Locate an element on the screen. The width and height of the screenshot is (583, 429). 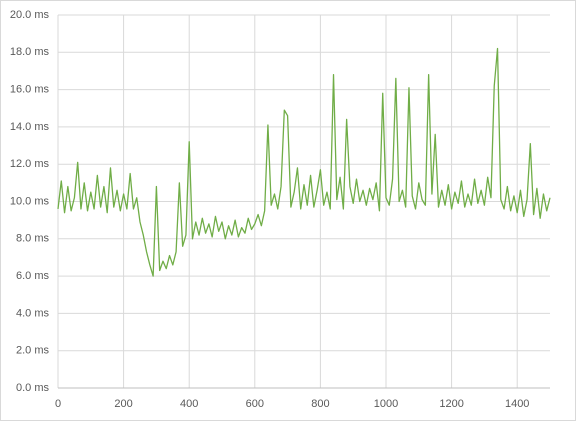
x-tick-label: 400 is located at coordinates (189, 404).